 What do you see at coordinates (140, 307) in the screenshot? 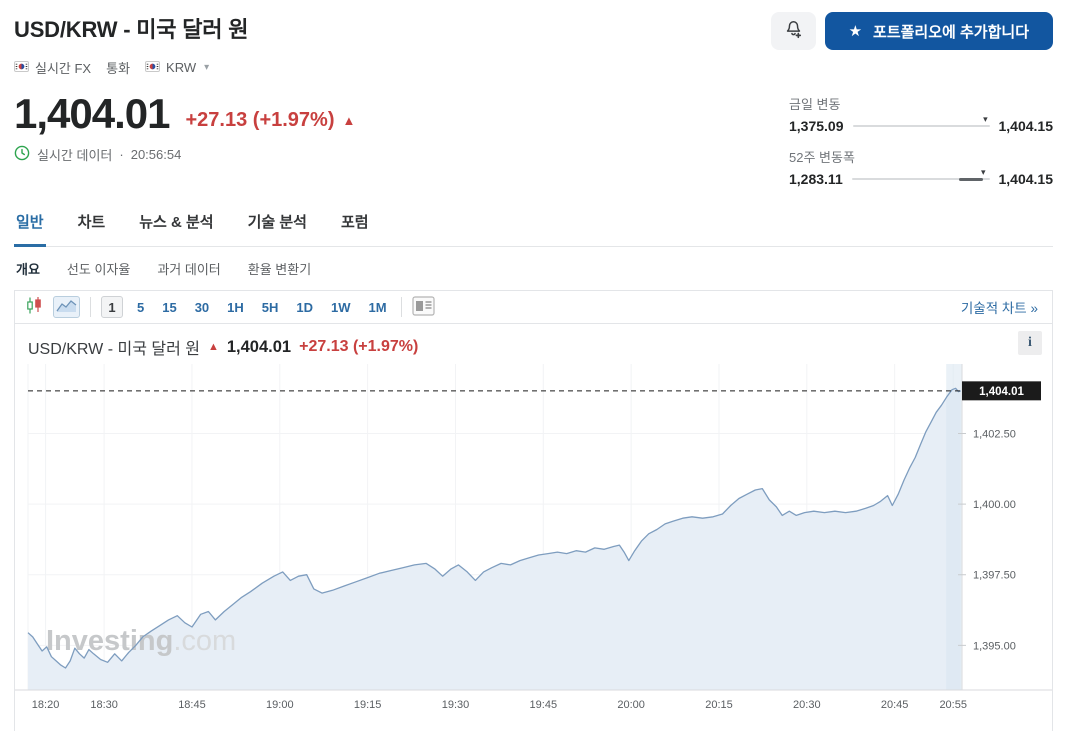
I see `interval-button-5: 5` at bounding box center [140, 307].